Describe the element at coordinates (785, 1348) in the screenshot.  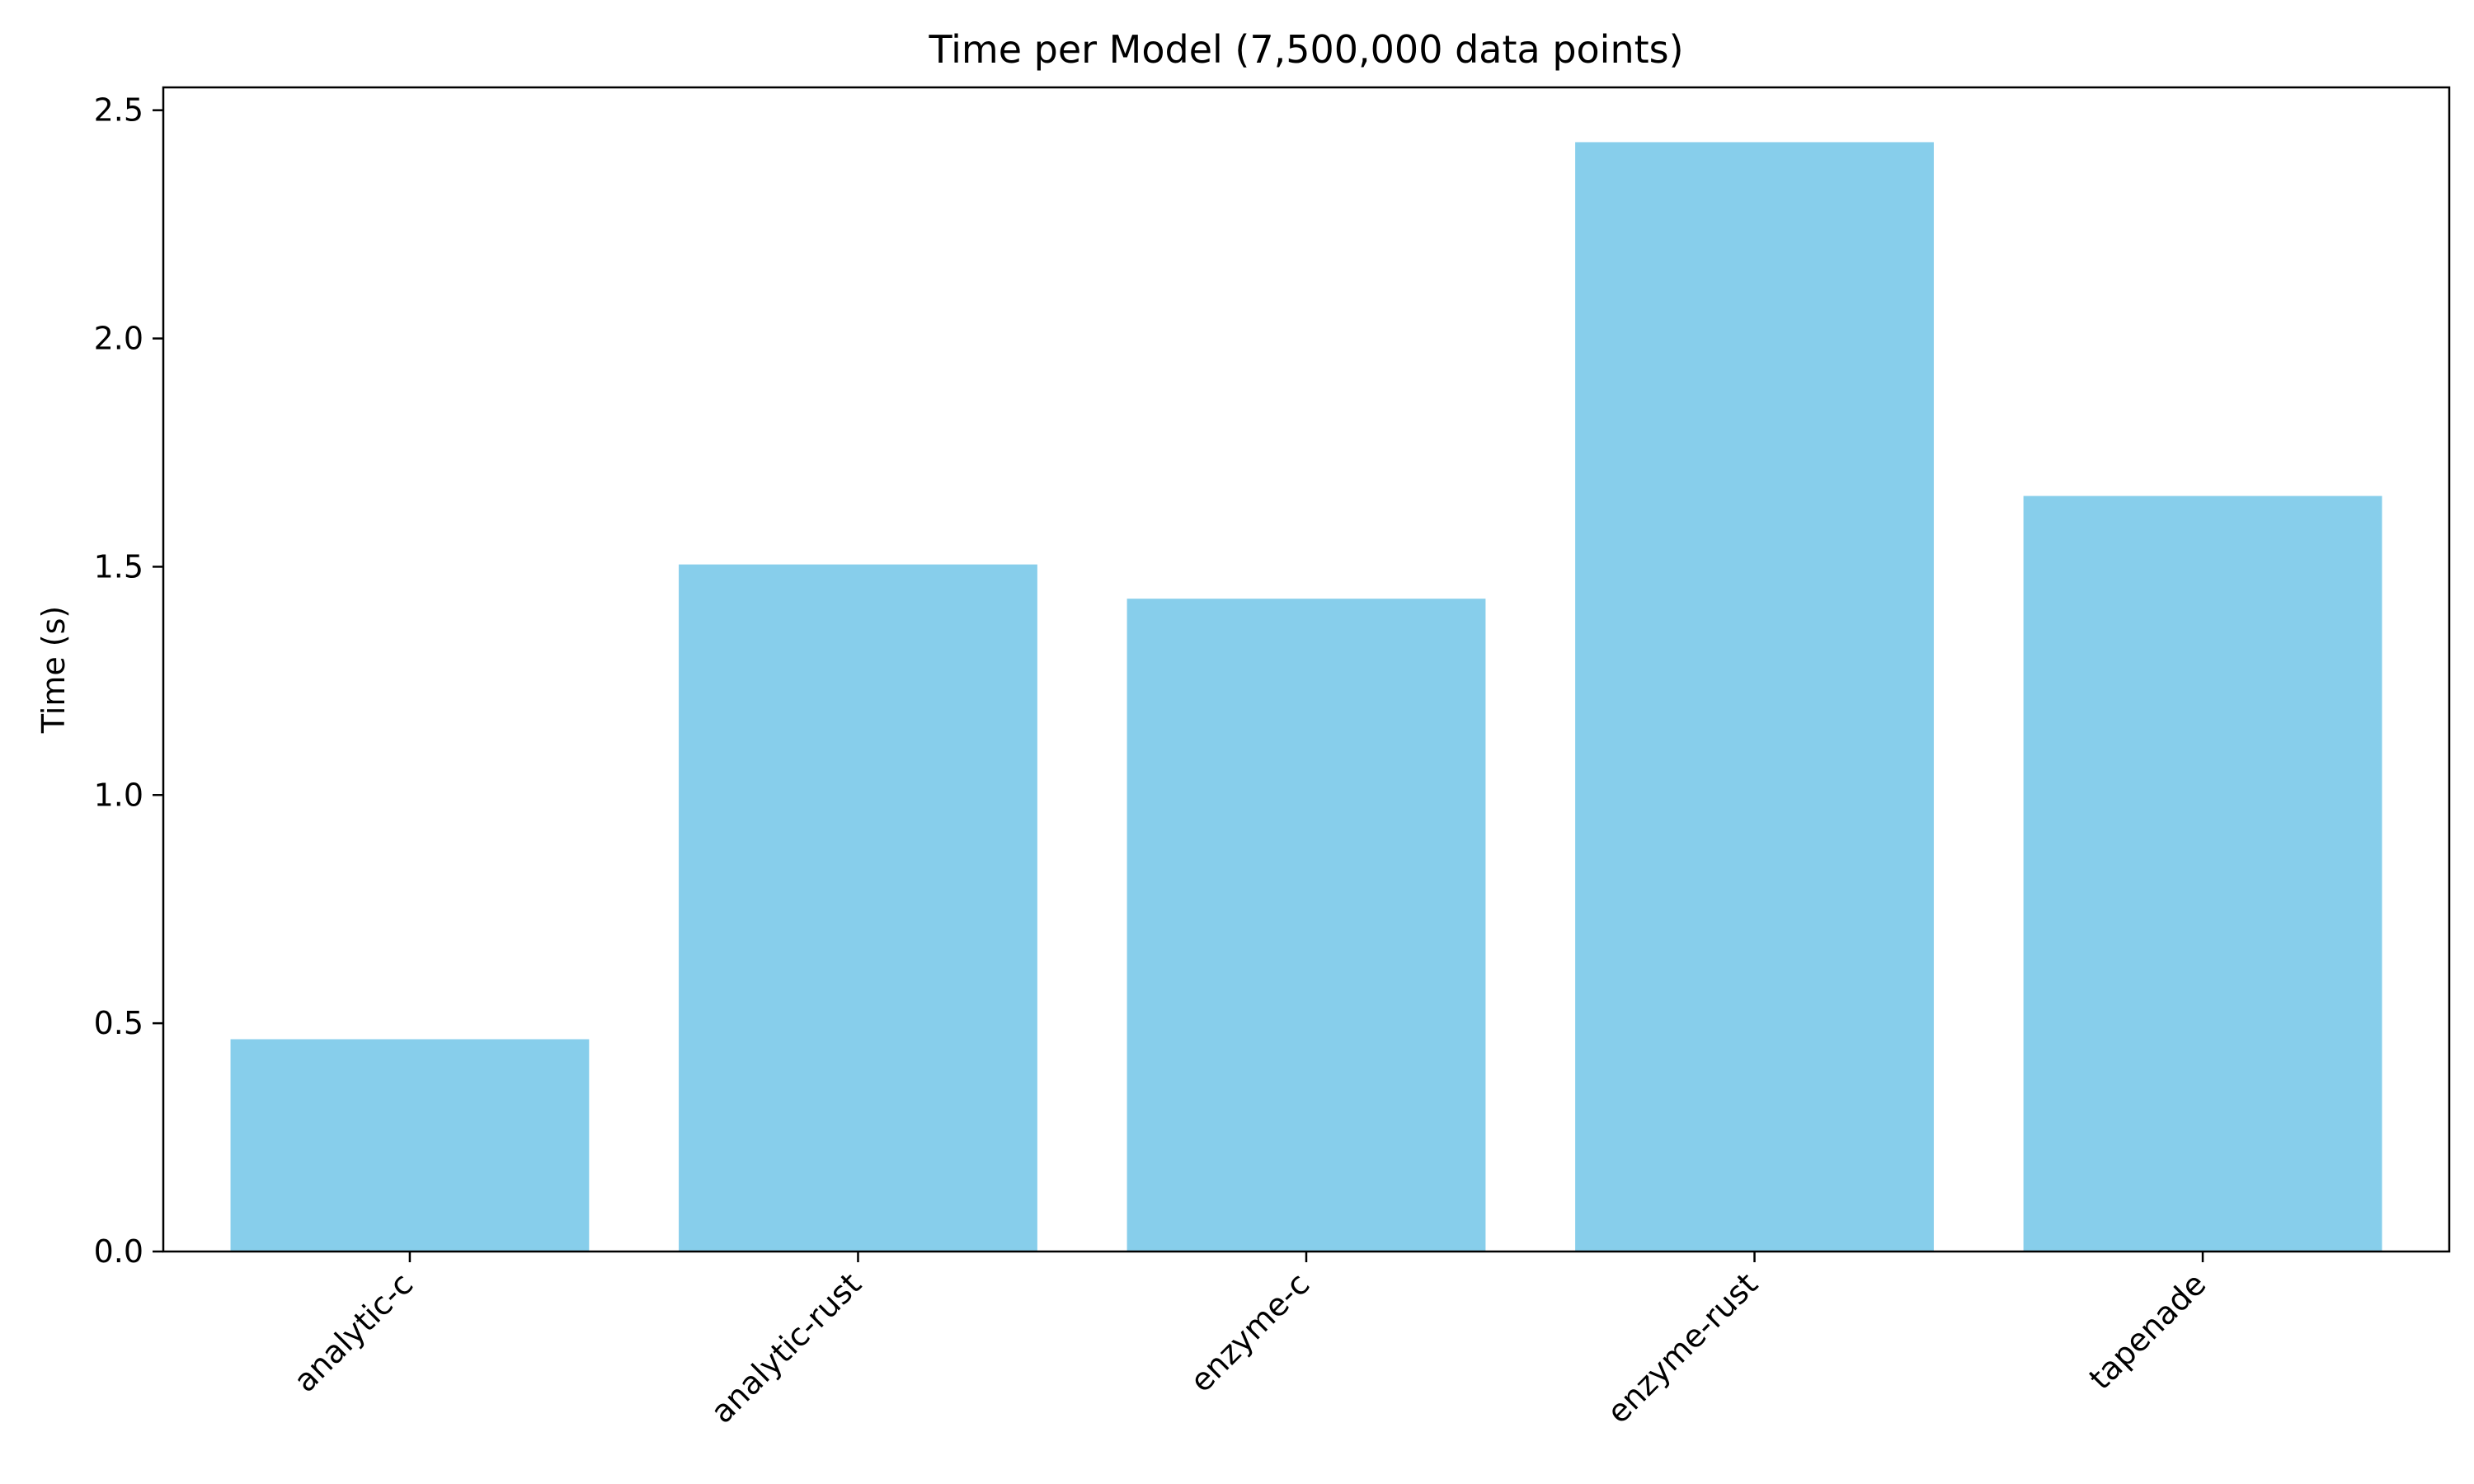
I see `x-tick-label: analytic-rust` at that location.